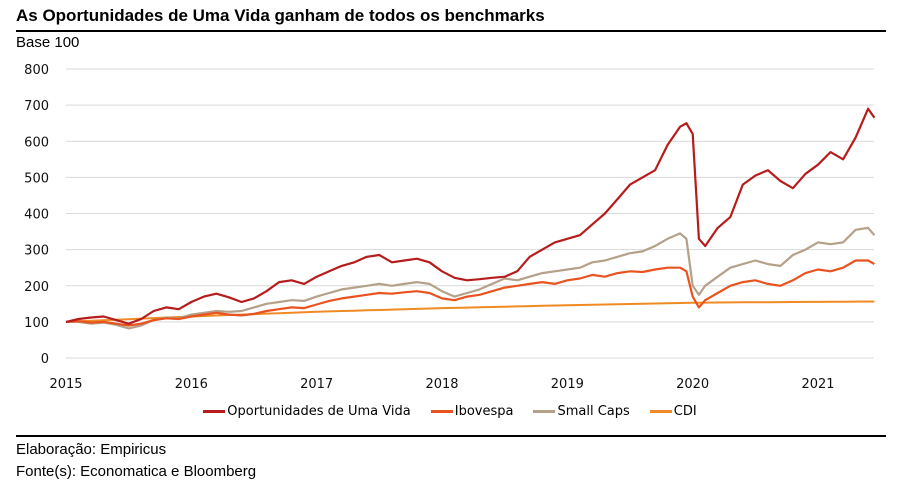 The width and height of the screenshot is (900, 490). What do you see at coordinates (451, 31) in the screenshot?
I see `title-rule` at bounding box center [451, 31].